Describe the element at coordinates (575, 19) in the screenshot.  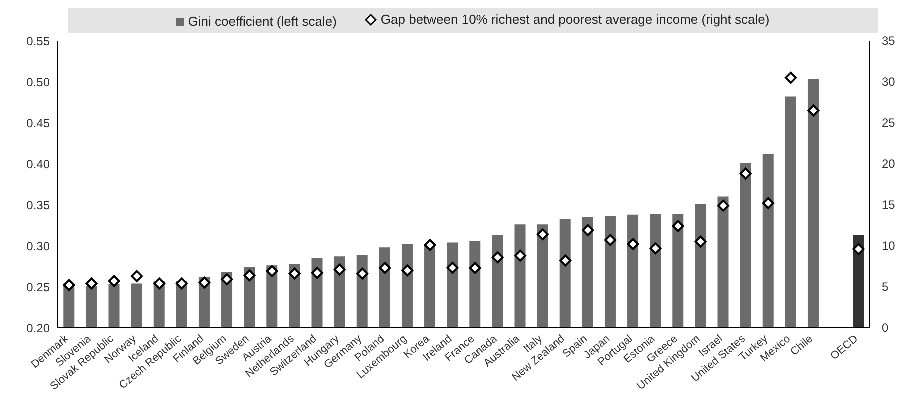
I see `legend-label: Gap between 10% richest and poorest average income (right scale)` at that location.